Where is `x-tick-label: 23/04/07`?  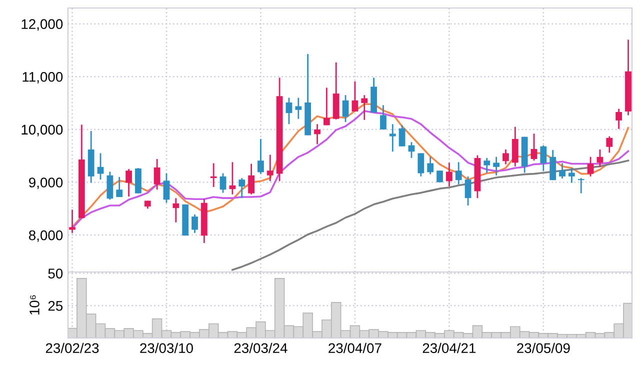
x-tick-label: 23/04/07 is located at coordinates (355, 348).